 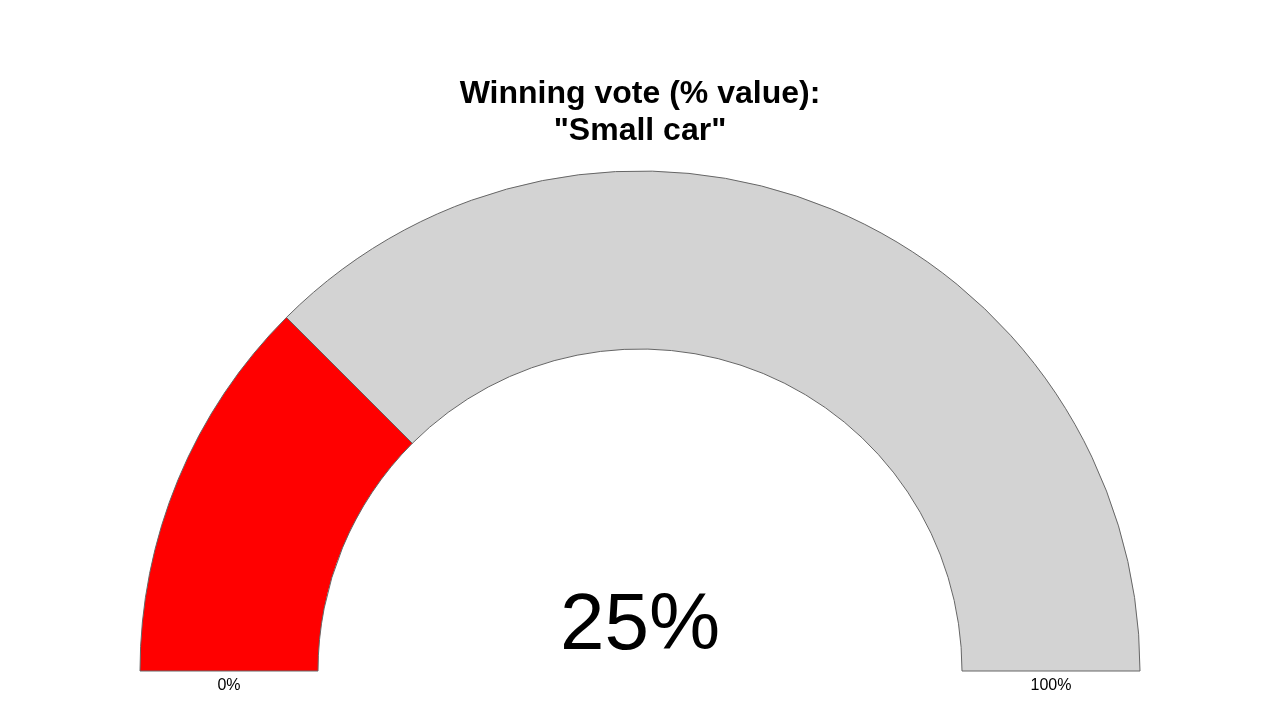 What do you see at coordinates (640, 622) in the screenshot?
I see `text: 25%` at bounding box center [640, 622].